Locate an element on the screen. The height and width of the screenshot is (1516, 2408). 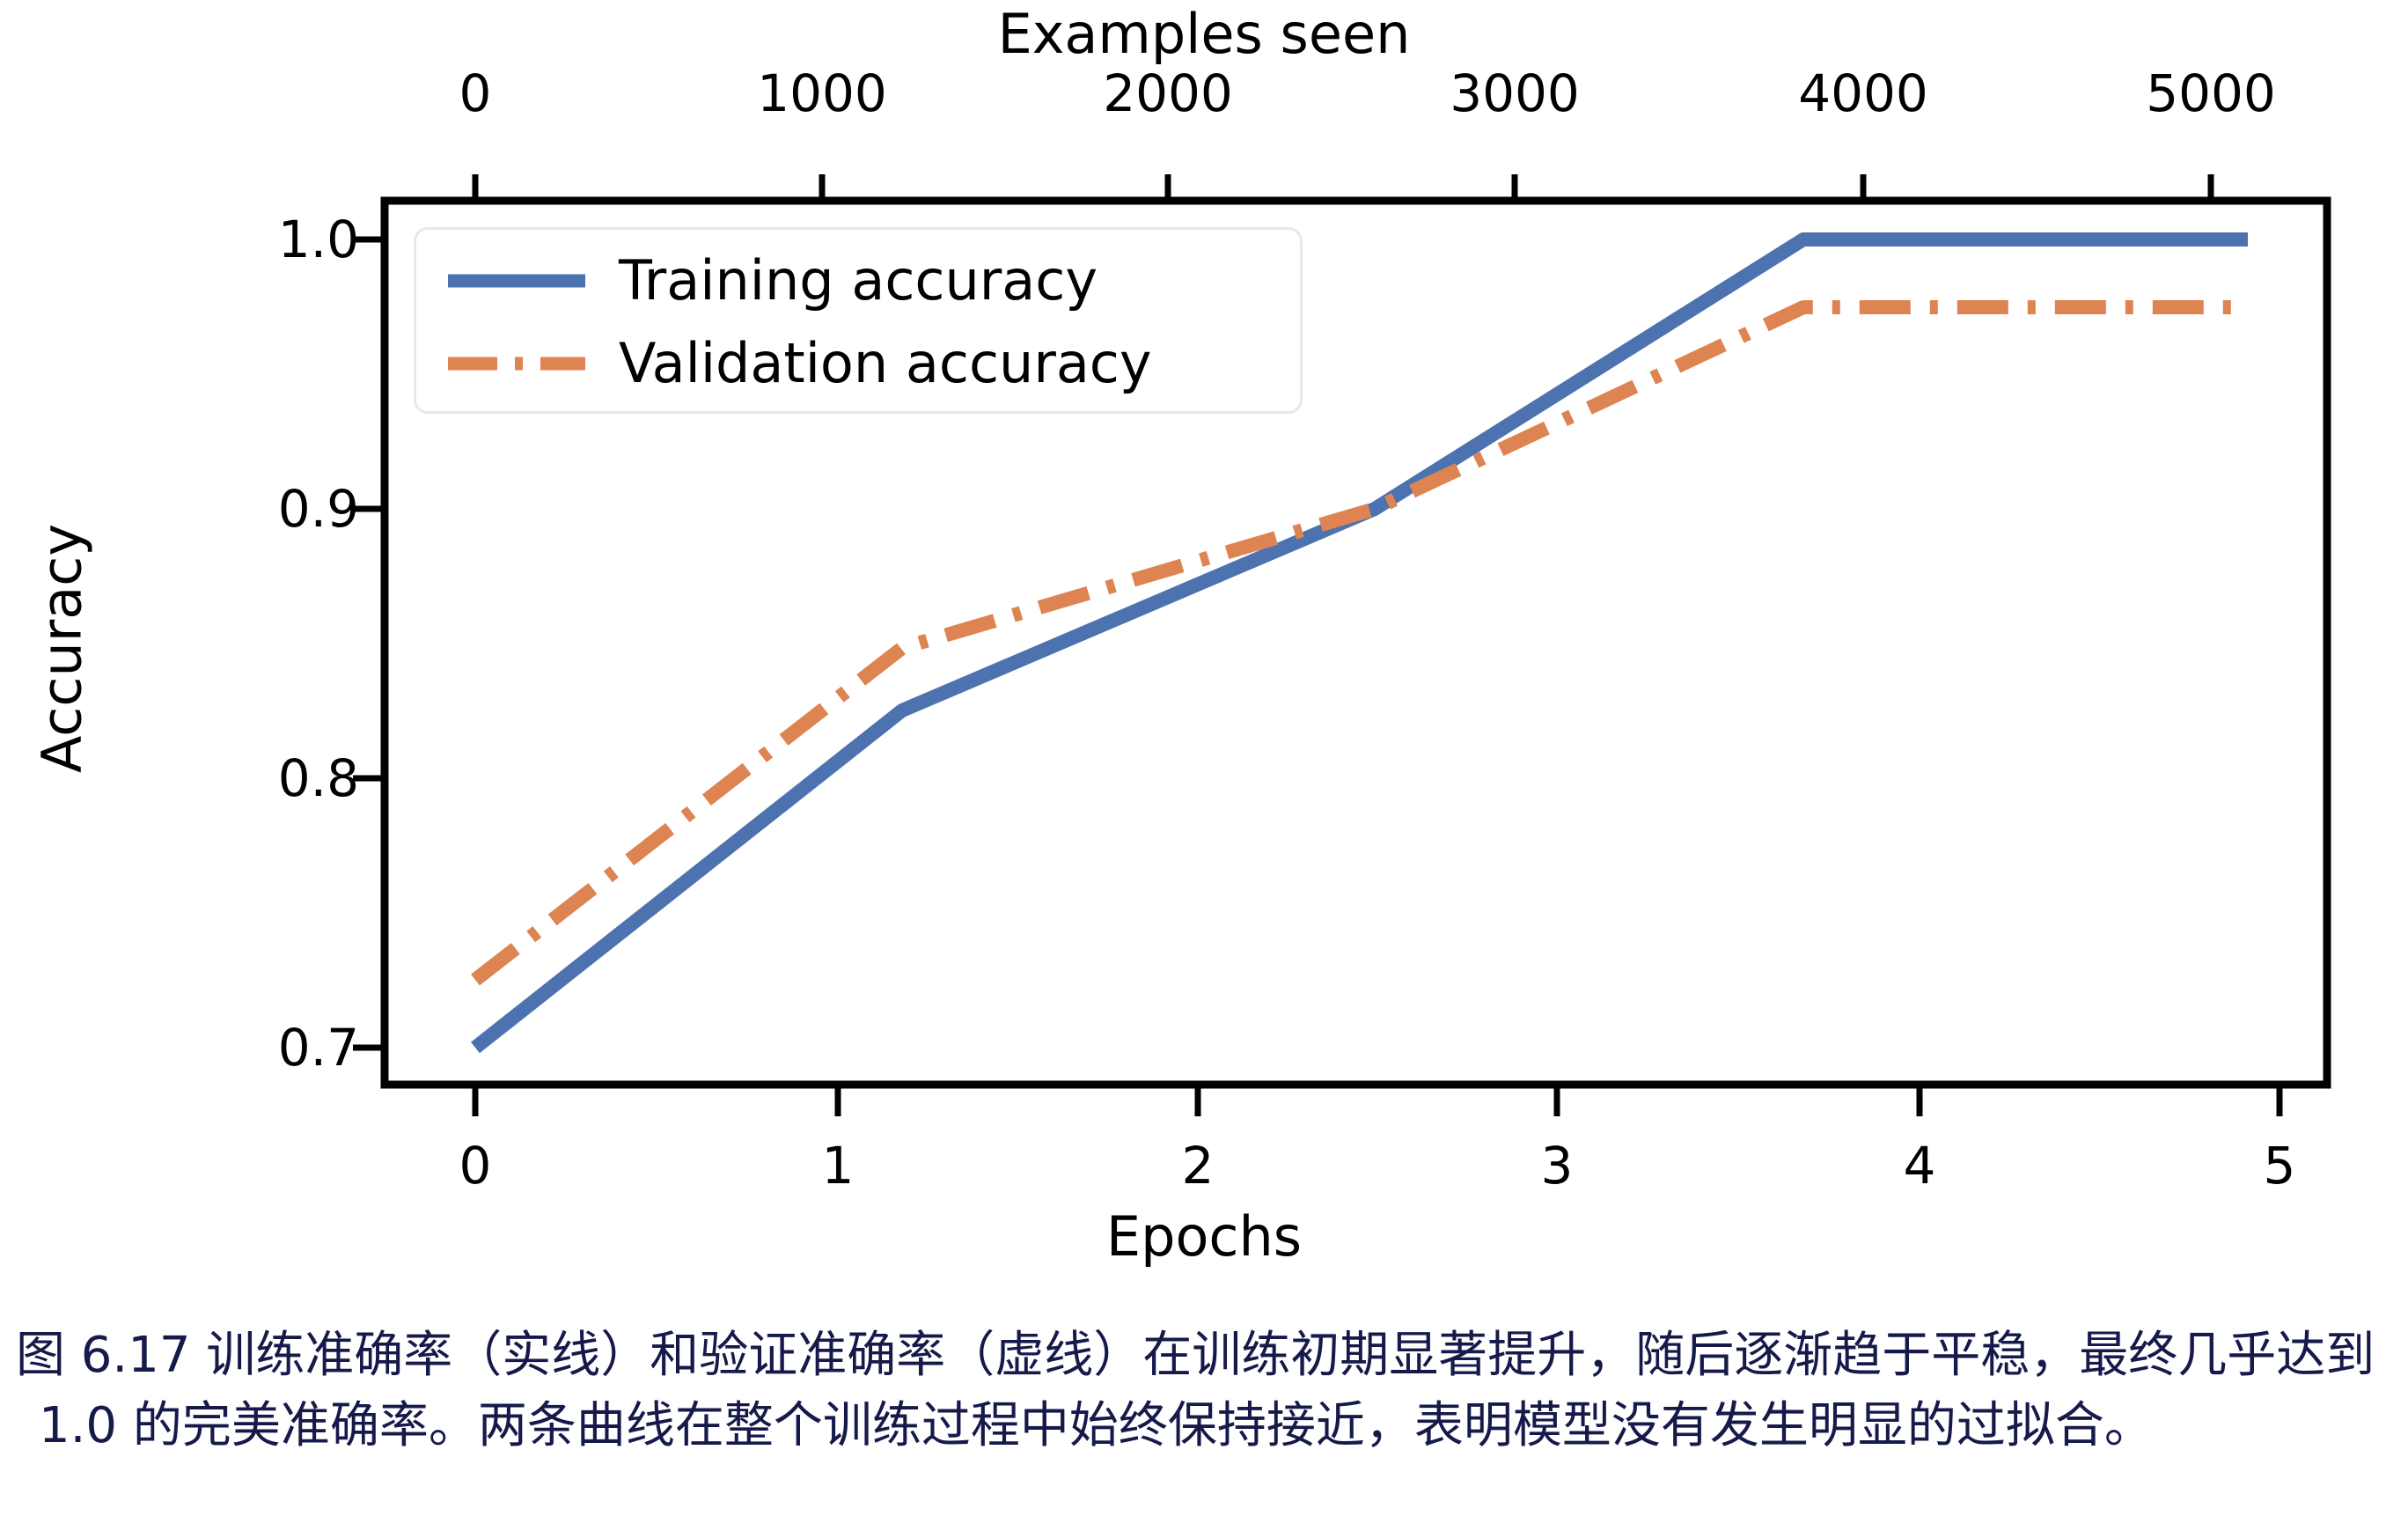
top-axis-ticks is located at coordinates (1343, 187).